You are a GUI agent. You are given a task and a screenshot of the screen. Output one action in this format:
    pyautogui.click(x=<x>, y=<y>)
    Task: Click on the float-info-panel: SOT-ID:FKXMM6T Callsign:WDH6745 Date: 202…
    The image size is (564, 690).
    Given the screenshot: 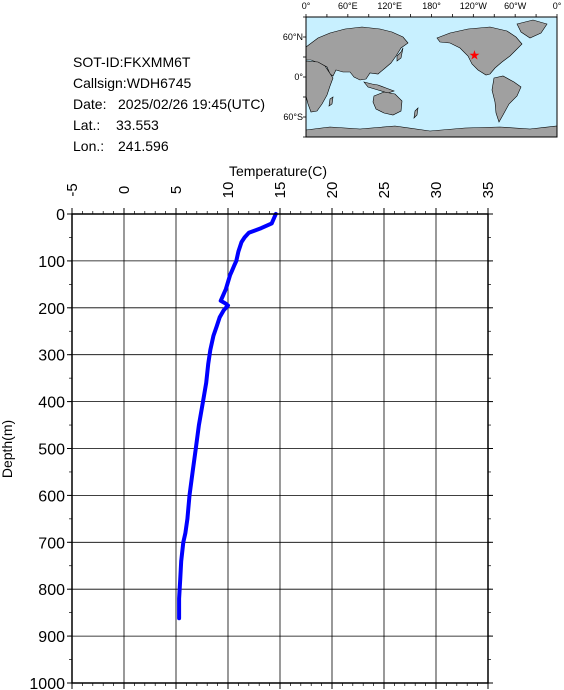 What is the action you would take?
    pyautogui.click(x=169, y=104)
    